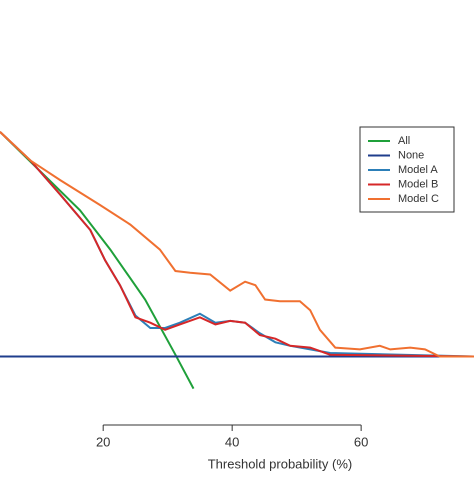 The height and width of the screenshot is (479, 474). I want to click on legend-label: Model C, so click(418, 199).